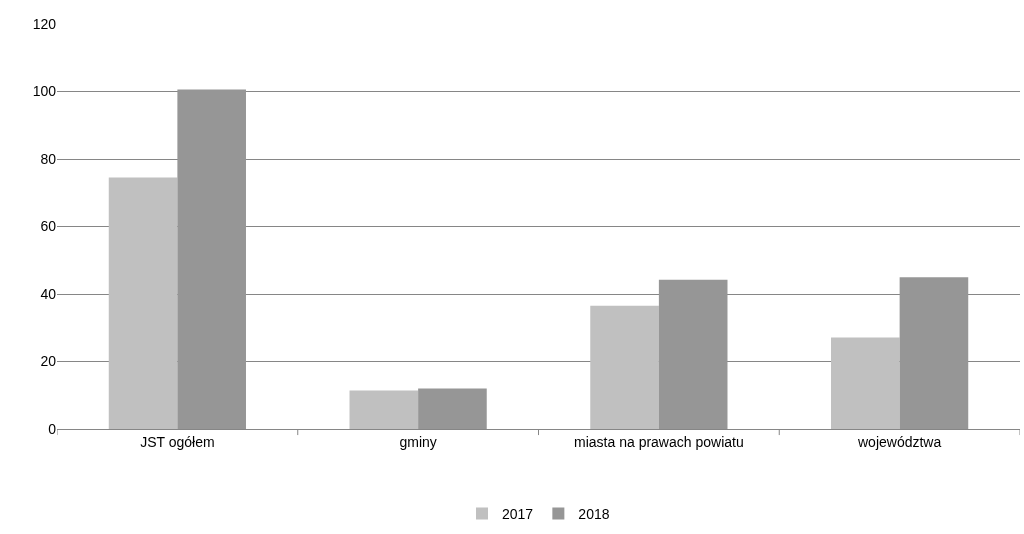  What do you see at coordinates (518, 513) in the screenshot?
I see `legend-label: 2017` at bounding box center [518, 513].